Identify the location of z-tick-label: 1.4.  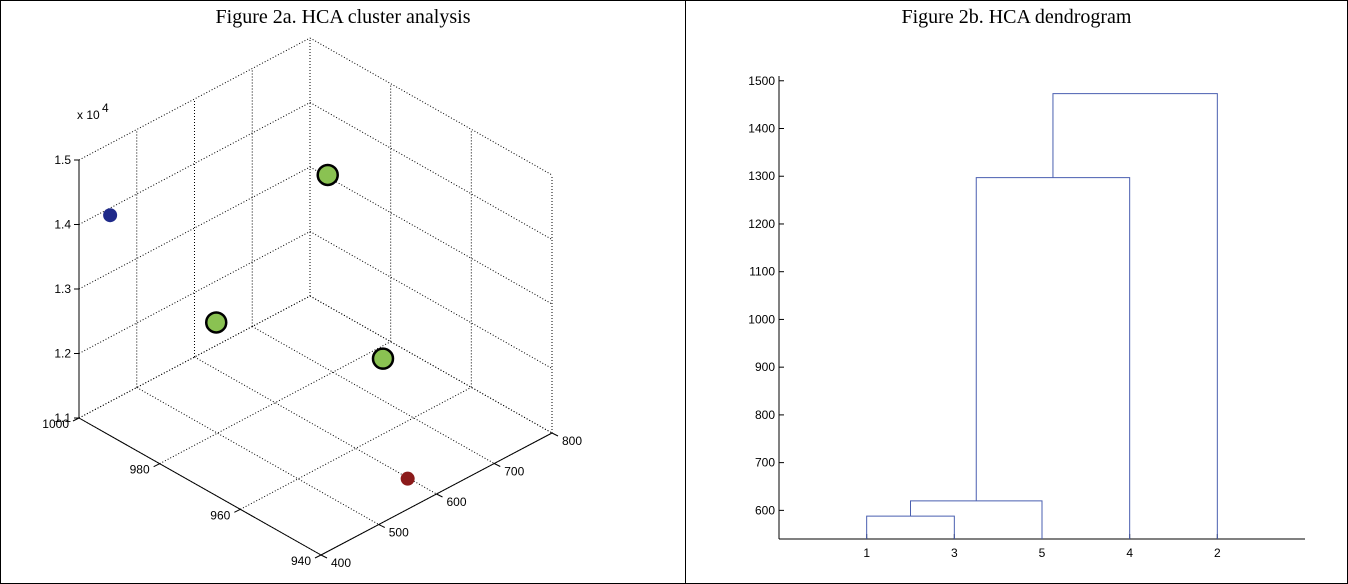
(62, 225).